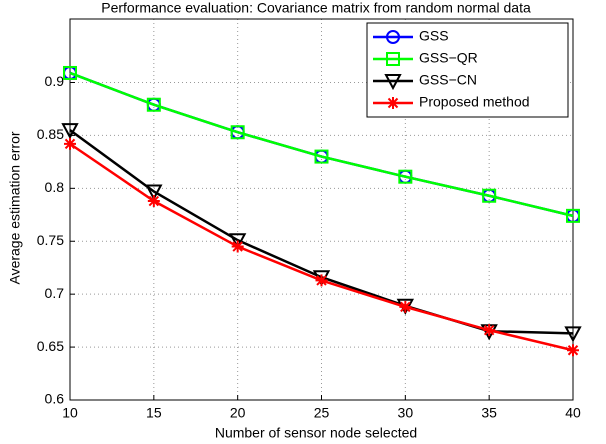 The image size is (606, 444). Describe the element at coordinates (154, 413) in the screenshot. I see `x-tick-label: 15` at that location.